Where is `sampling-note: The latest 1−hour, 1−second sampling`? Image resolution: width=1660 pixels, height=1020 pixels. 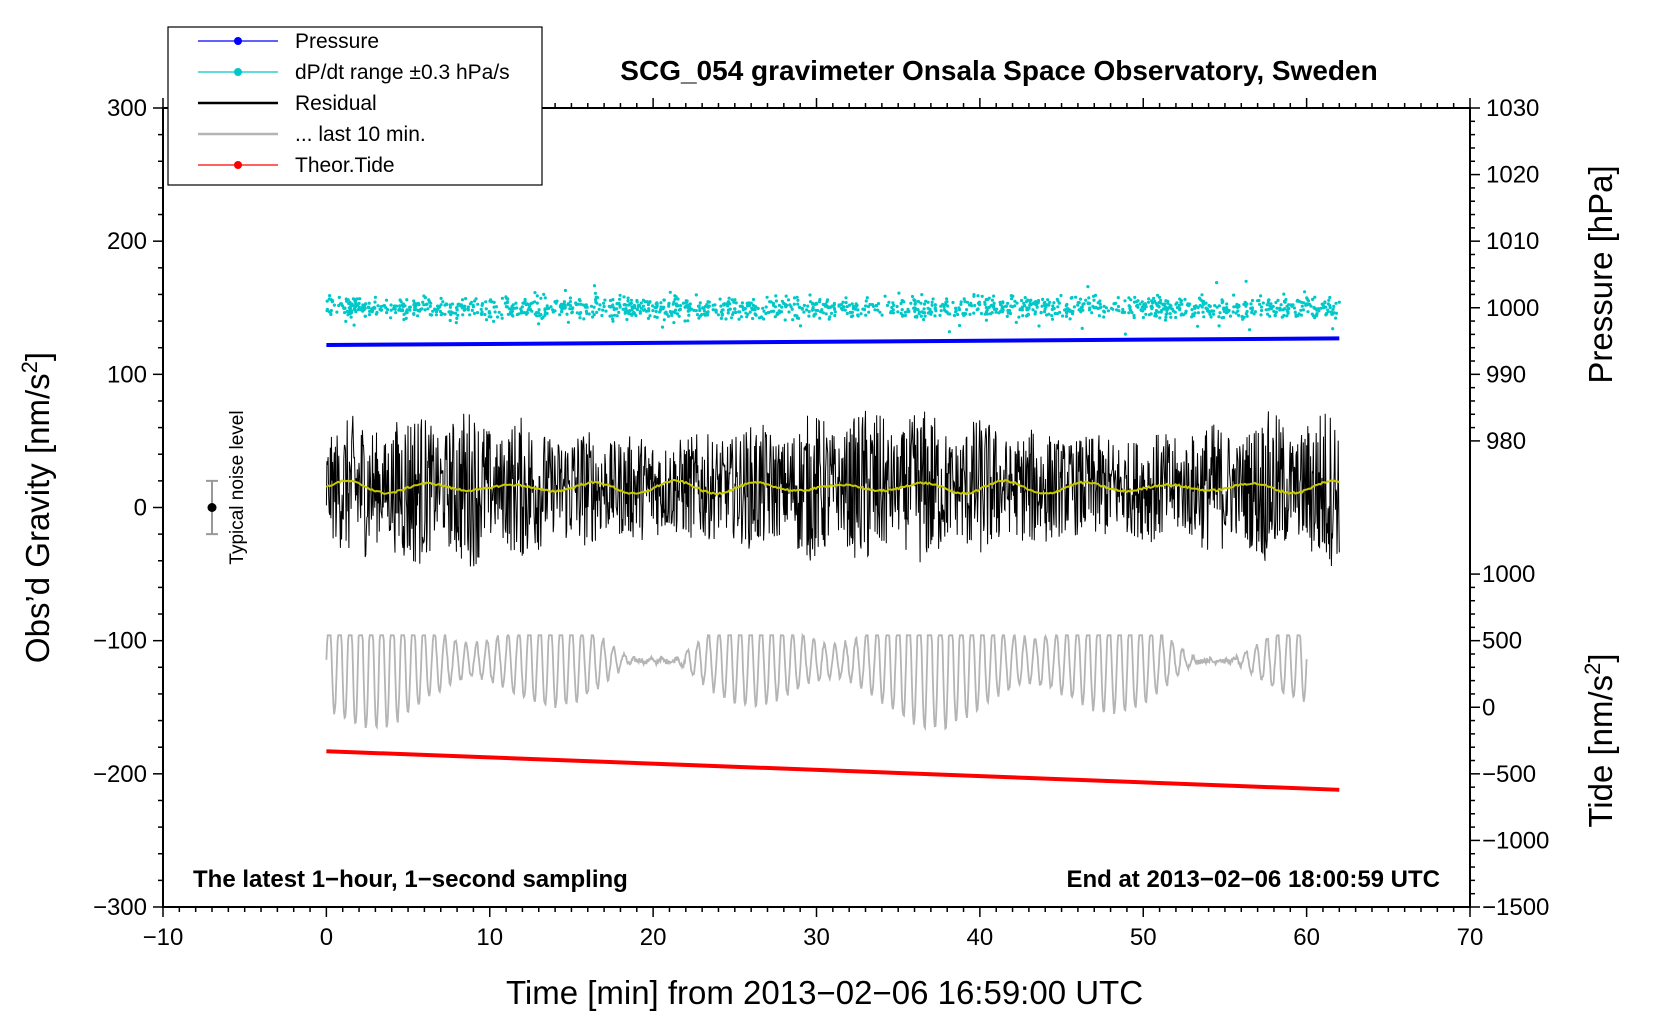
sampling-note: The latest 1−hour, 1−second sampling is located at coordinates (410, 879).